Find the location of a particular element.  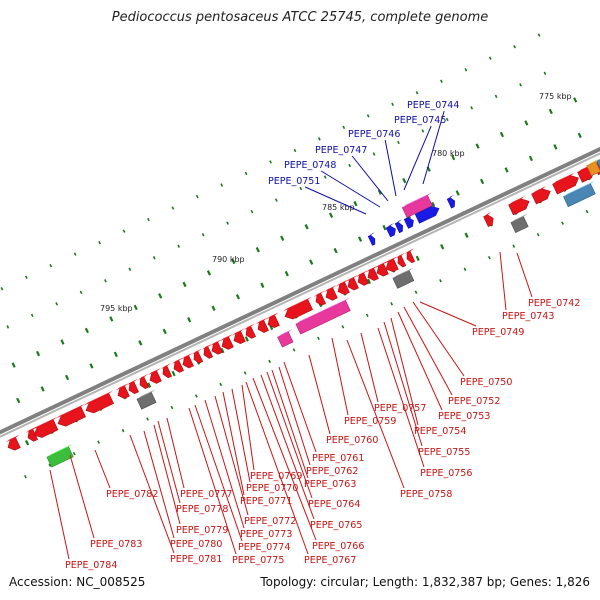

gene-label: PEPE_0743 is located at coordinates (528, 316).